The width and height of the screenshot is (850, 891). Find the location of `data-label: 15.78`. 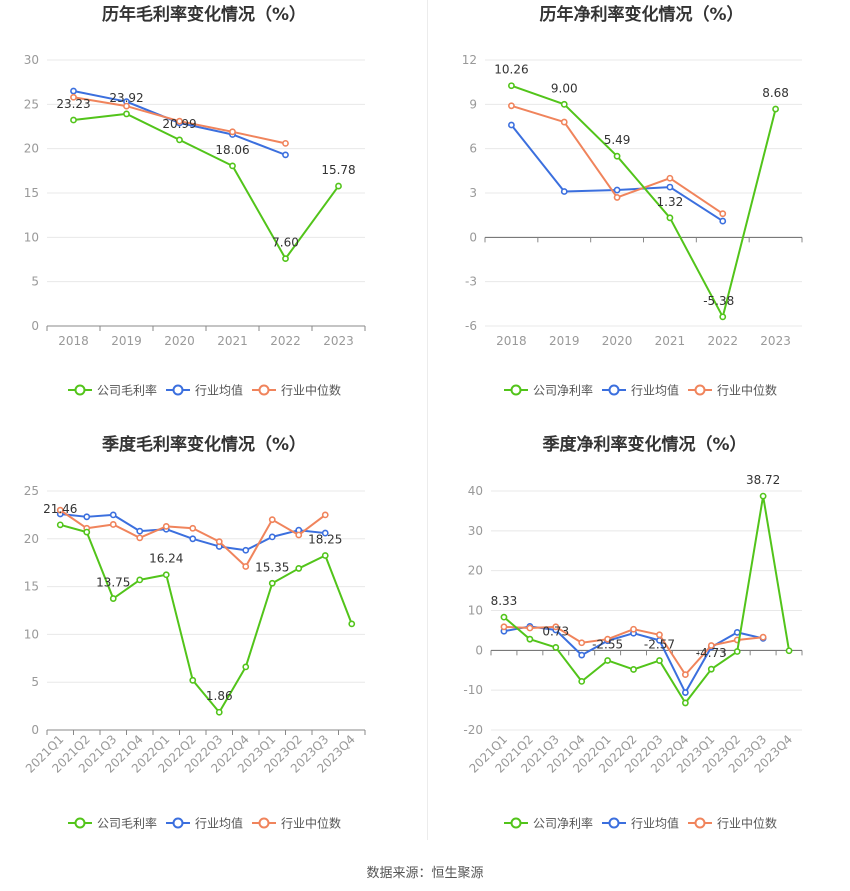

data-label: 15.78 is located at coordinates (338, 170).